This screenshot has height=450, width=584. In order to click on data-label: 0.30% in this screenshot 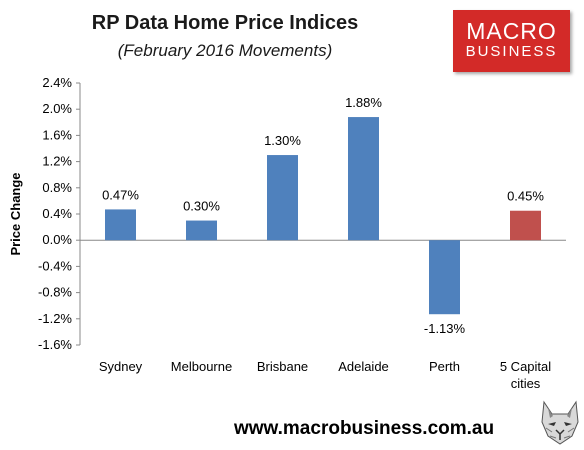, I will do `click(201, 206)`.